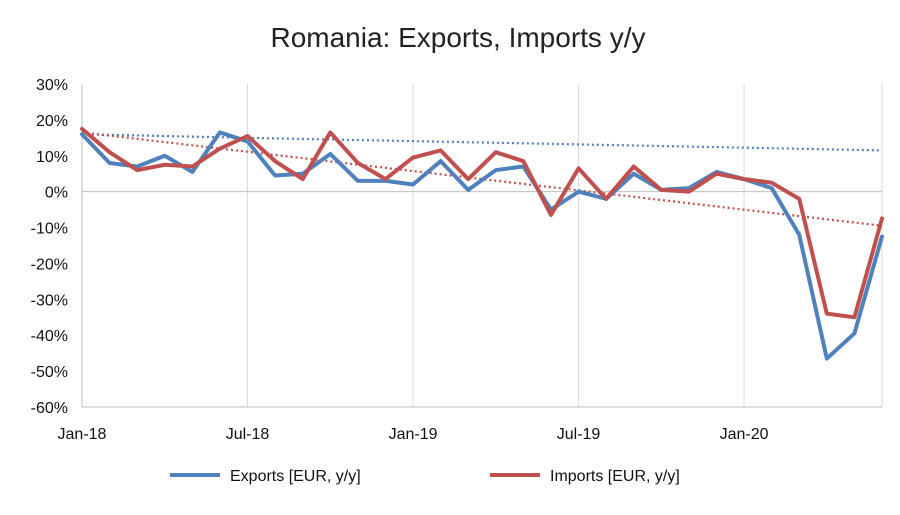  I want to click on y-tick-label: -20%, so click(49, 264).